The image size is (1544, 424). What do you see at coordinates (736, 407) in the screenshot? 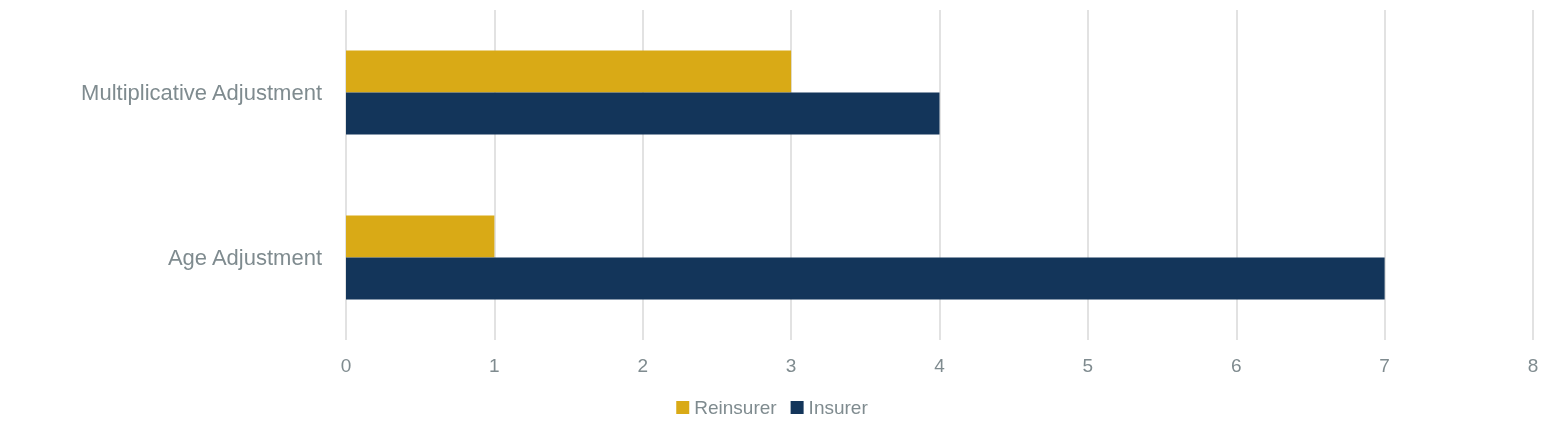
I see `legend-label: Reinsurer` at bounding box center [736, 407].